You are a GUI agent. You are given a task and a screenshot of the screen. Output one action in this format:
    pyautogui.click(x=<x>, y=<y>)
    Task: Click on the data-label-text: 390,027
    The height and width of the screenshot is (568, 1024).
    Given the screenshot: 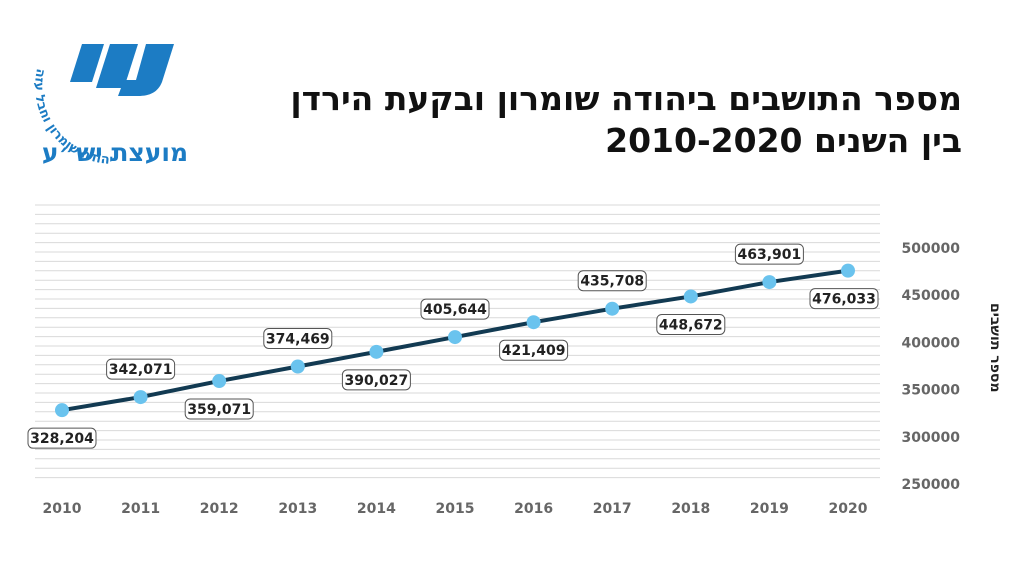 What is the action you would take?
    pyautogui.click(x=377, y=381)
    